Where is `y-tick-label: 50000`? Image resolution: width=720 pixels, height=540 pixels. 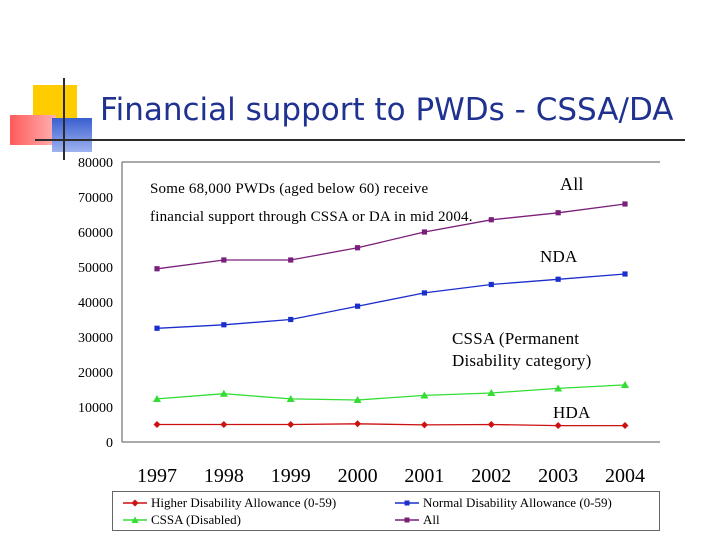
y-tick-label: 50000 is located at coordinates (95, 268).